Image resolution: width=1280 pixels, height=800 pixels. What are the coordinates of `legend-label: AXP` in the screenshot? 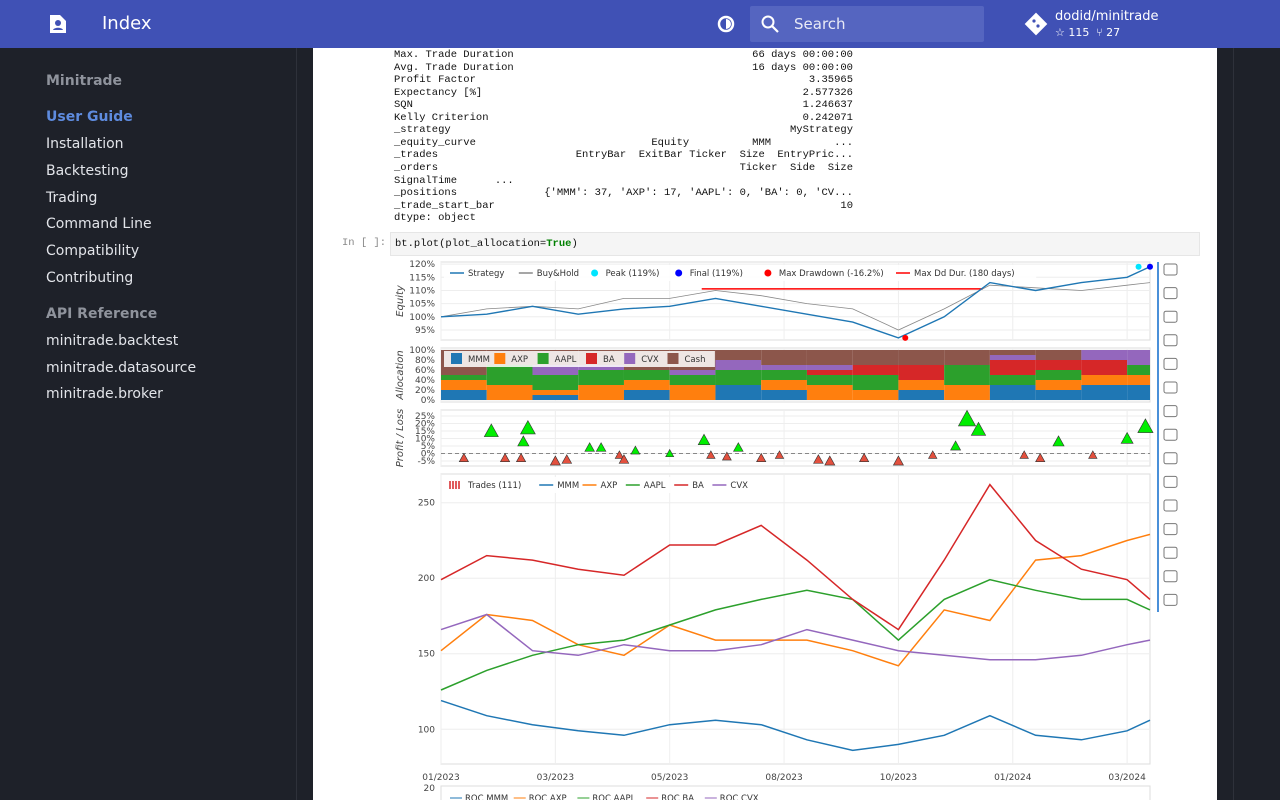 It's located at (609, 486).